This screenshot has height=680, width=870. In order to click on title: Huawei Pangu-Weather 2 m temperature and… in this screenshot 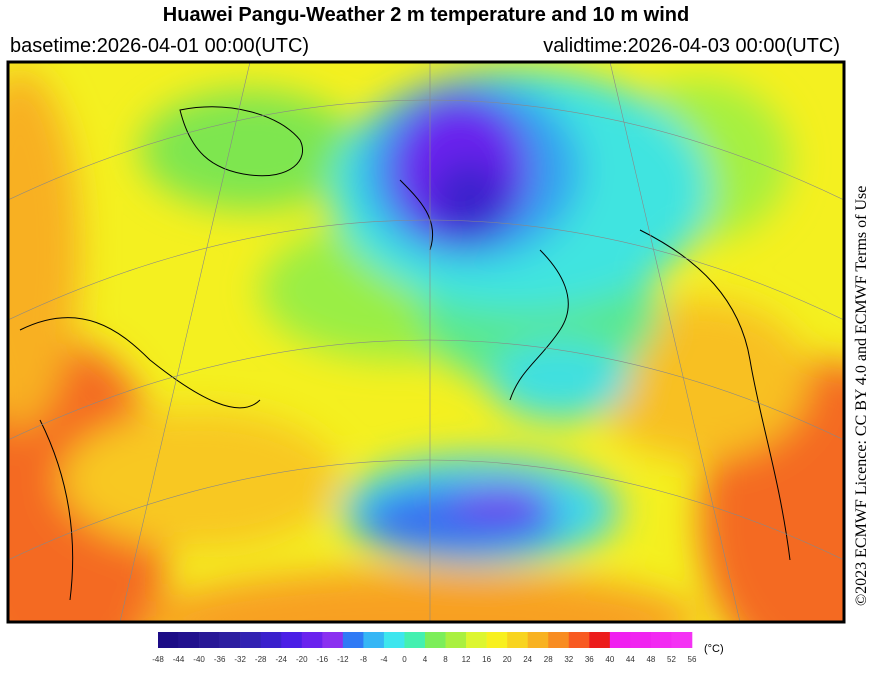, I will do `click(426, 15)`.